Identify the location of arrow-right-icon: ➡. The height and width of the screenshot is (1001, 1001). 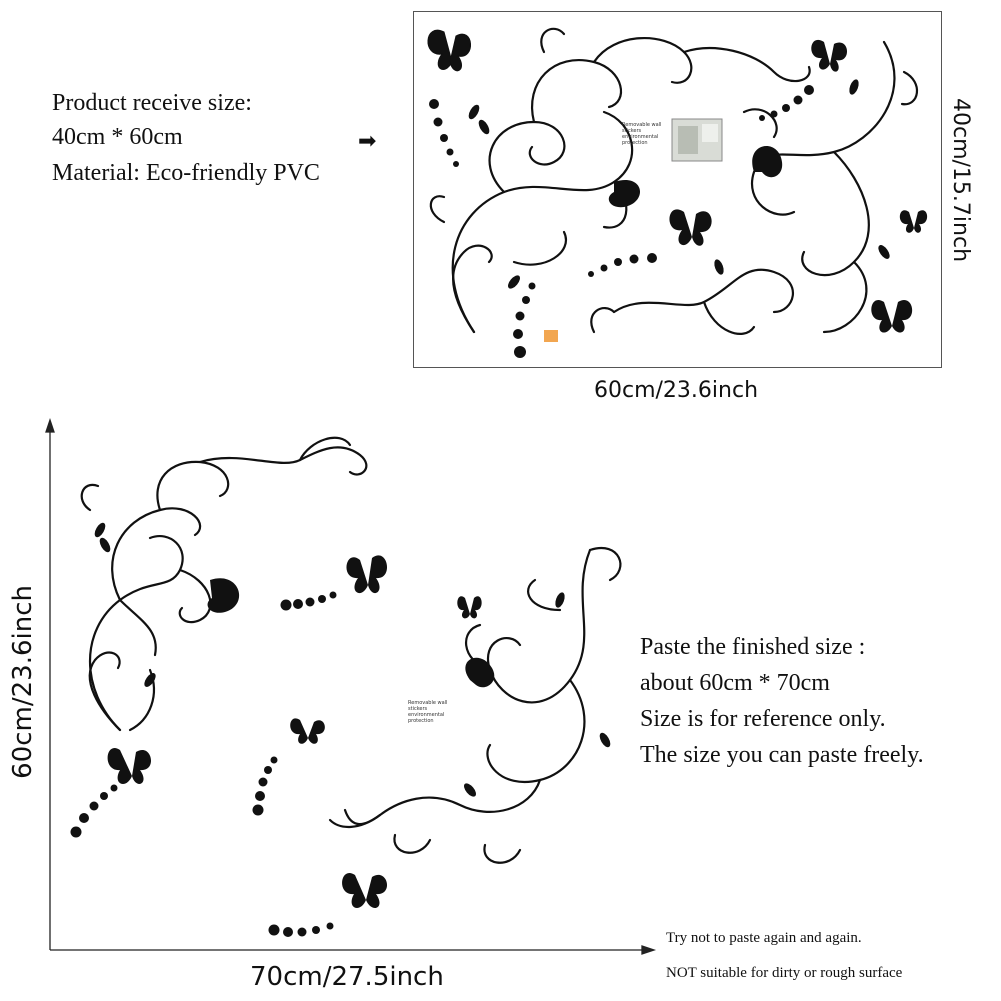
(367, 140).